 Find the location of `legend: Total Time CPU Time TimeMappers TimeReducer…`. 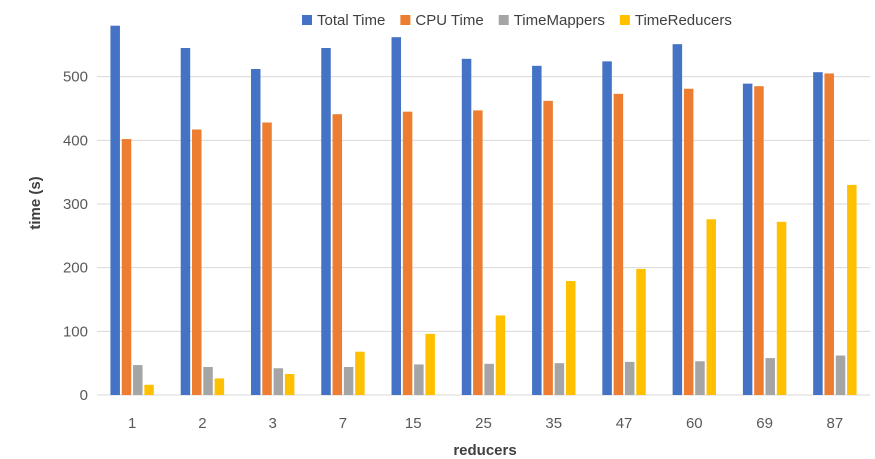

legend: Total Time CPU Time TimeMappers TimeReducer… is located at coordinates (517, 20).